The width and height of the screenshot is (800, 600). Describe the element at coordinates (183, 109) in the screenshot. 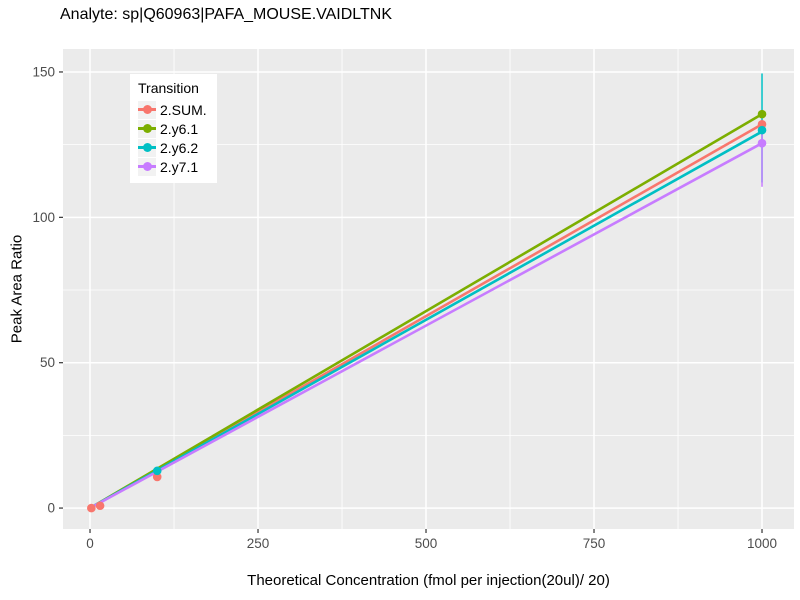

I see `legend-label: 2.SUM.` at that location.